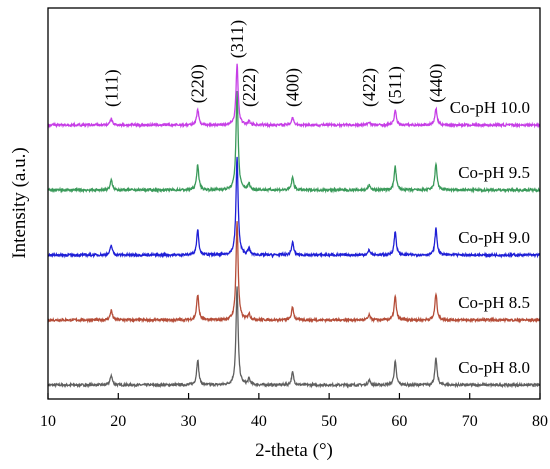 The image size is (550, 469). I want to click on x-axis-title: 2-theta (°), so click(294, 450).